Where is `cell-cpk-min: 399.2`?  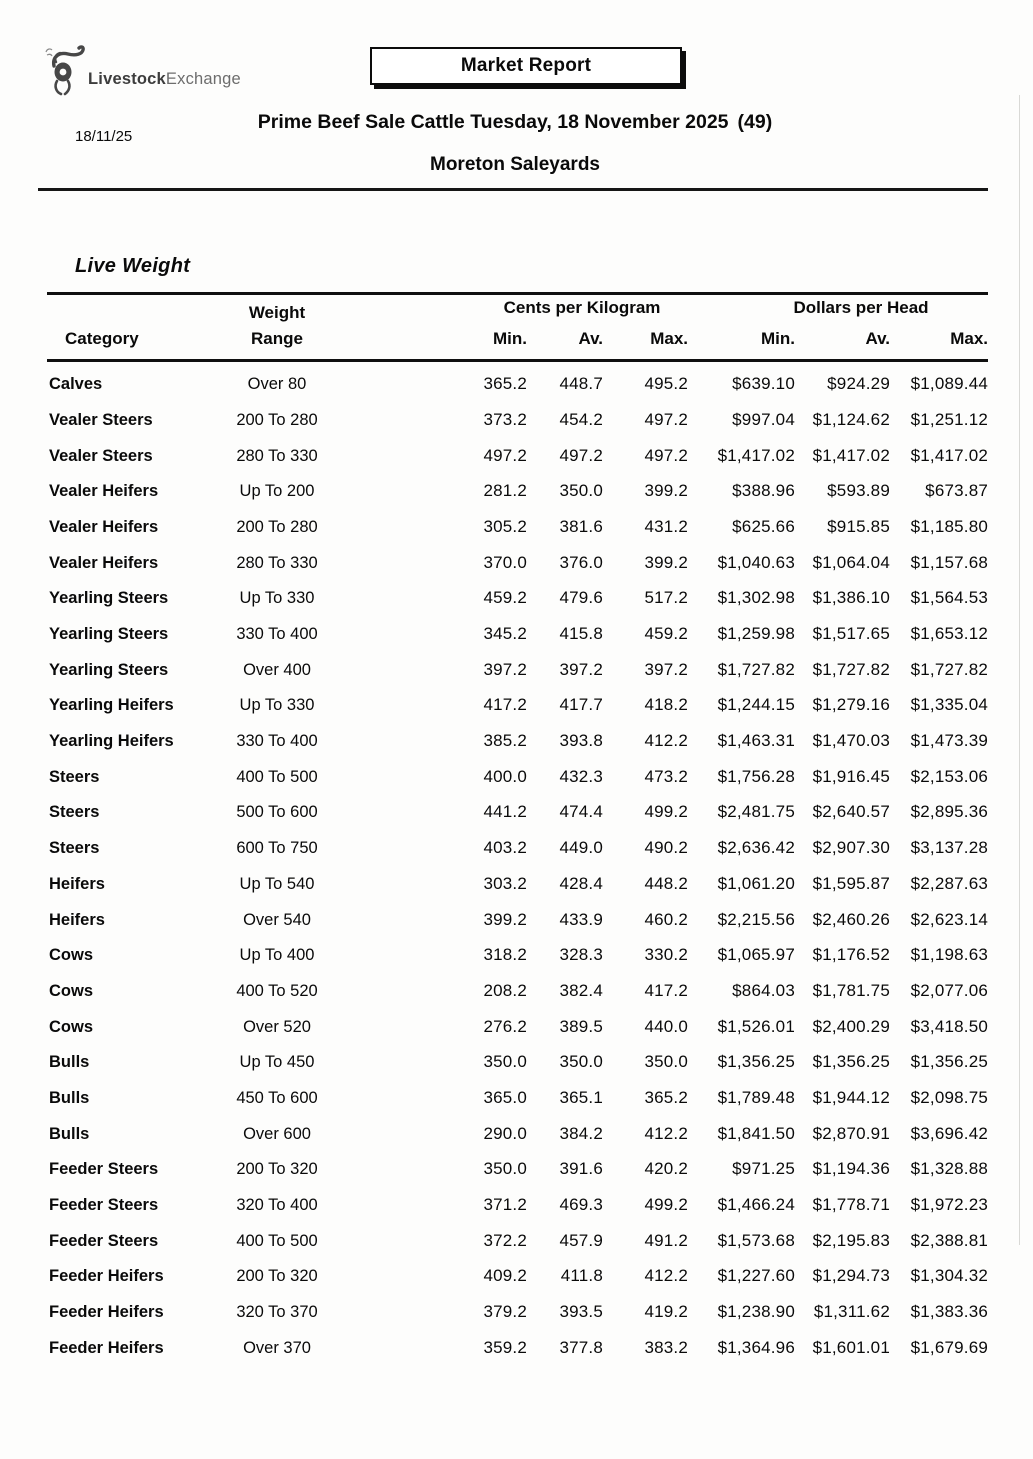 cell-cpk-min: 399.2 is located at coordinates (505, 919).